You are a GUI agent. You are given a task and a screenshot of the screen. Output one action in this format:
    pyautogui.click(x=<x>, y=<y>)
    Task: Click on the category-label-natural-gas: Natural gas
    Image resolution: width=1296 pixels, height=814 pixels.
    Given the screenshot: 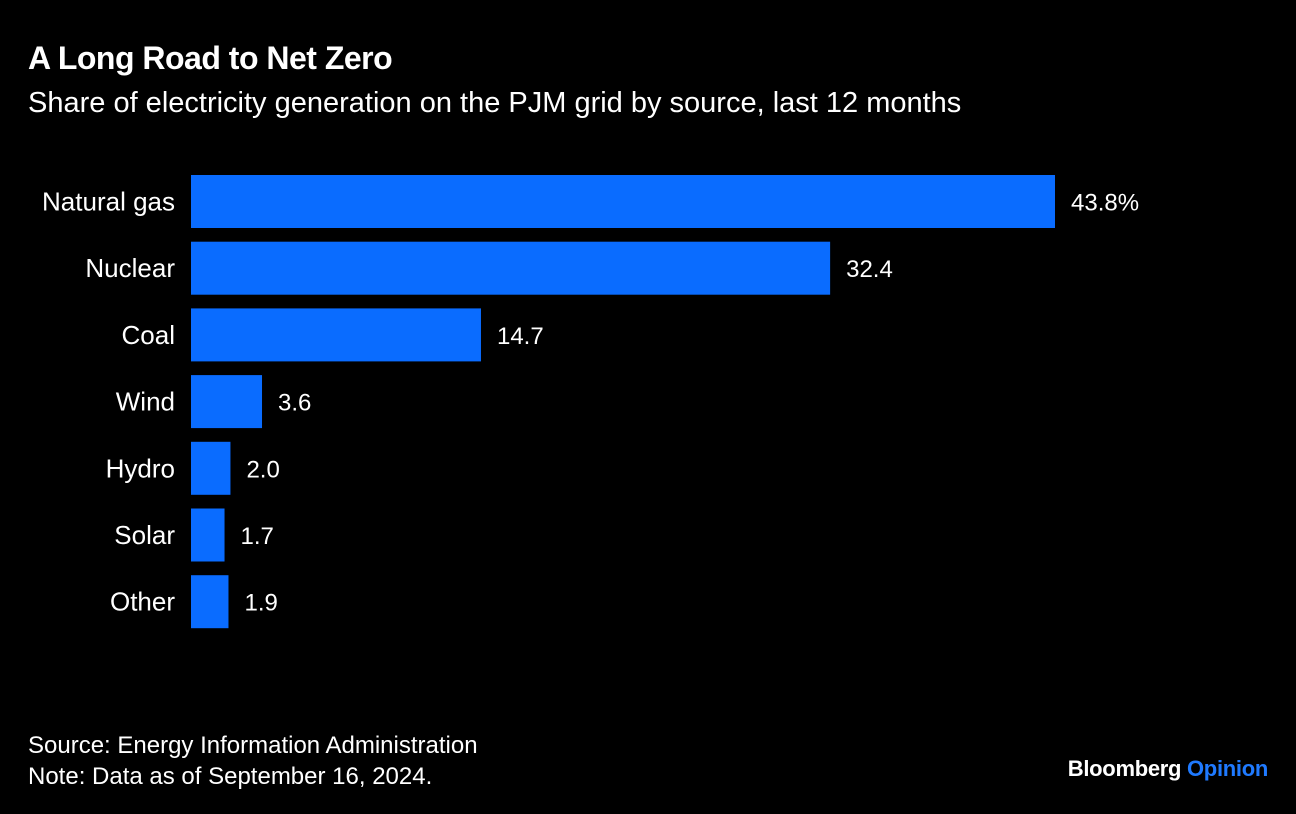 What is the action you would take?
    pyautogui.click(x=108, y=202)
    